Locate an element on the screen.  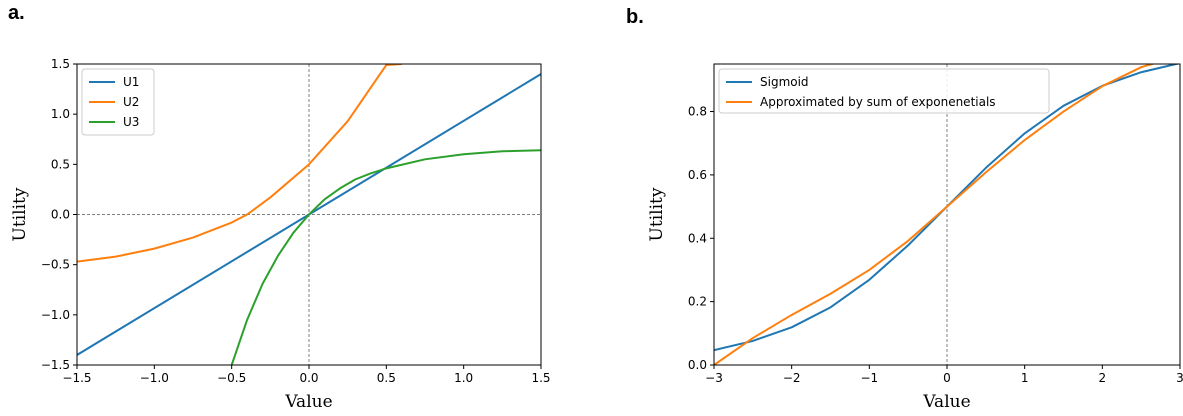
x-tick-label: 0 is located at coordinates (947, 378).